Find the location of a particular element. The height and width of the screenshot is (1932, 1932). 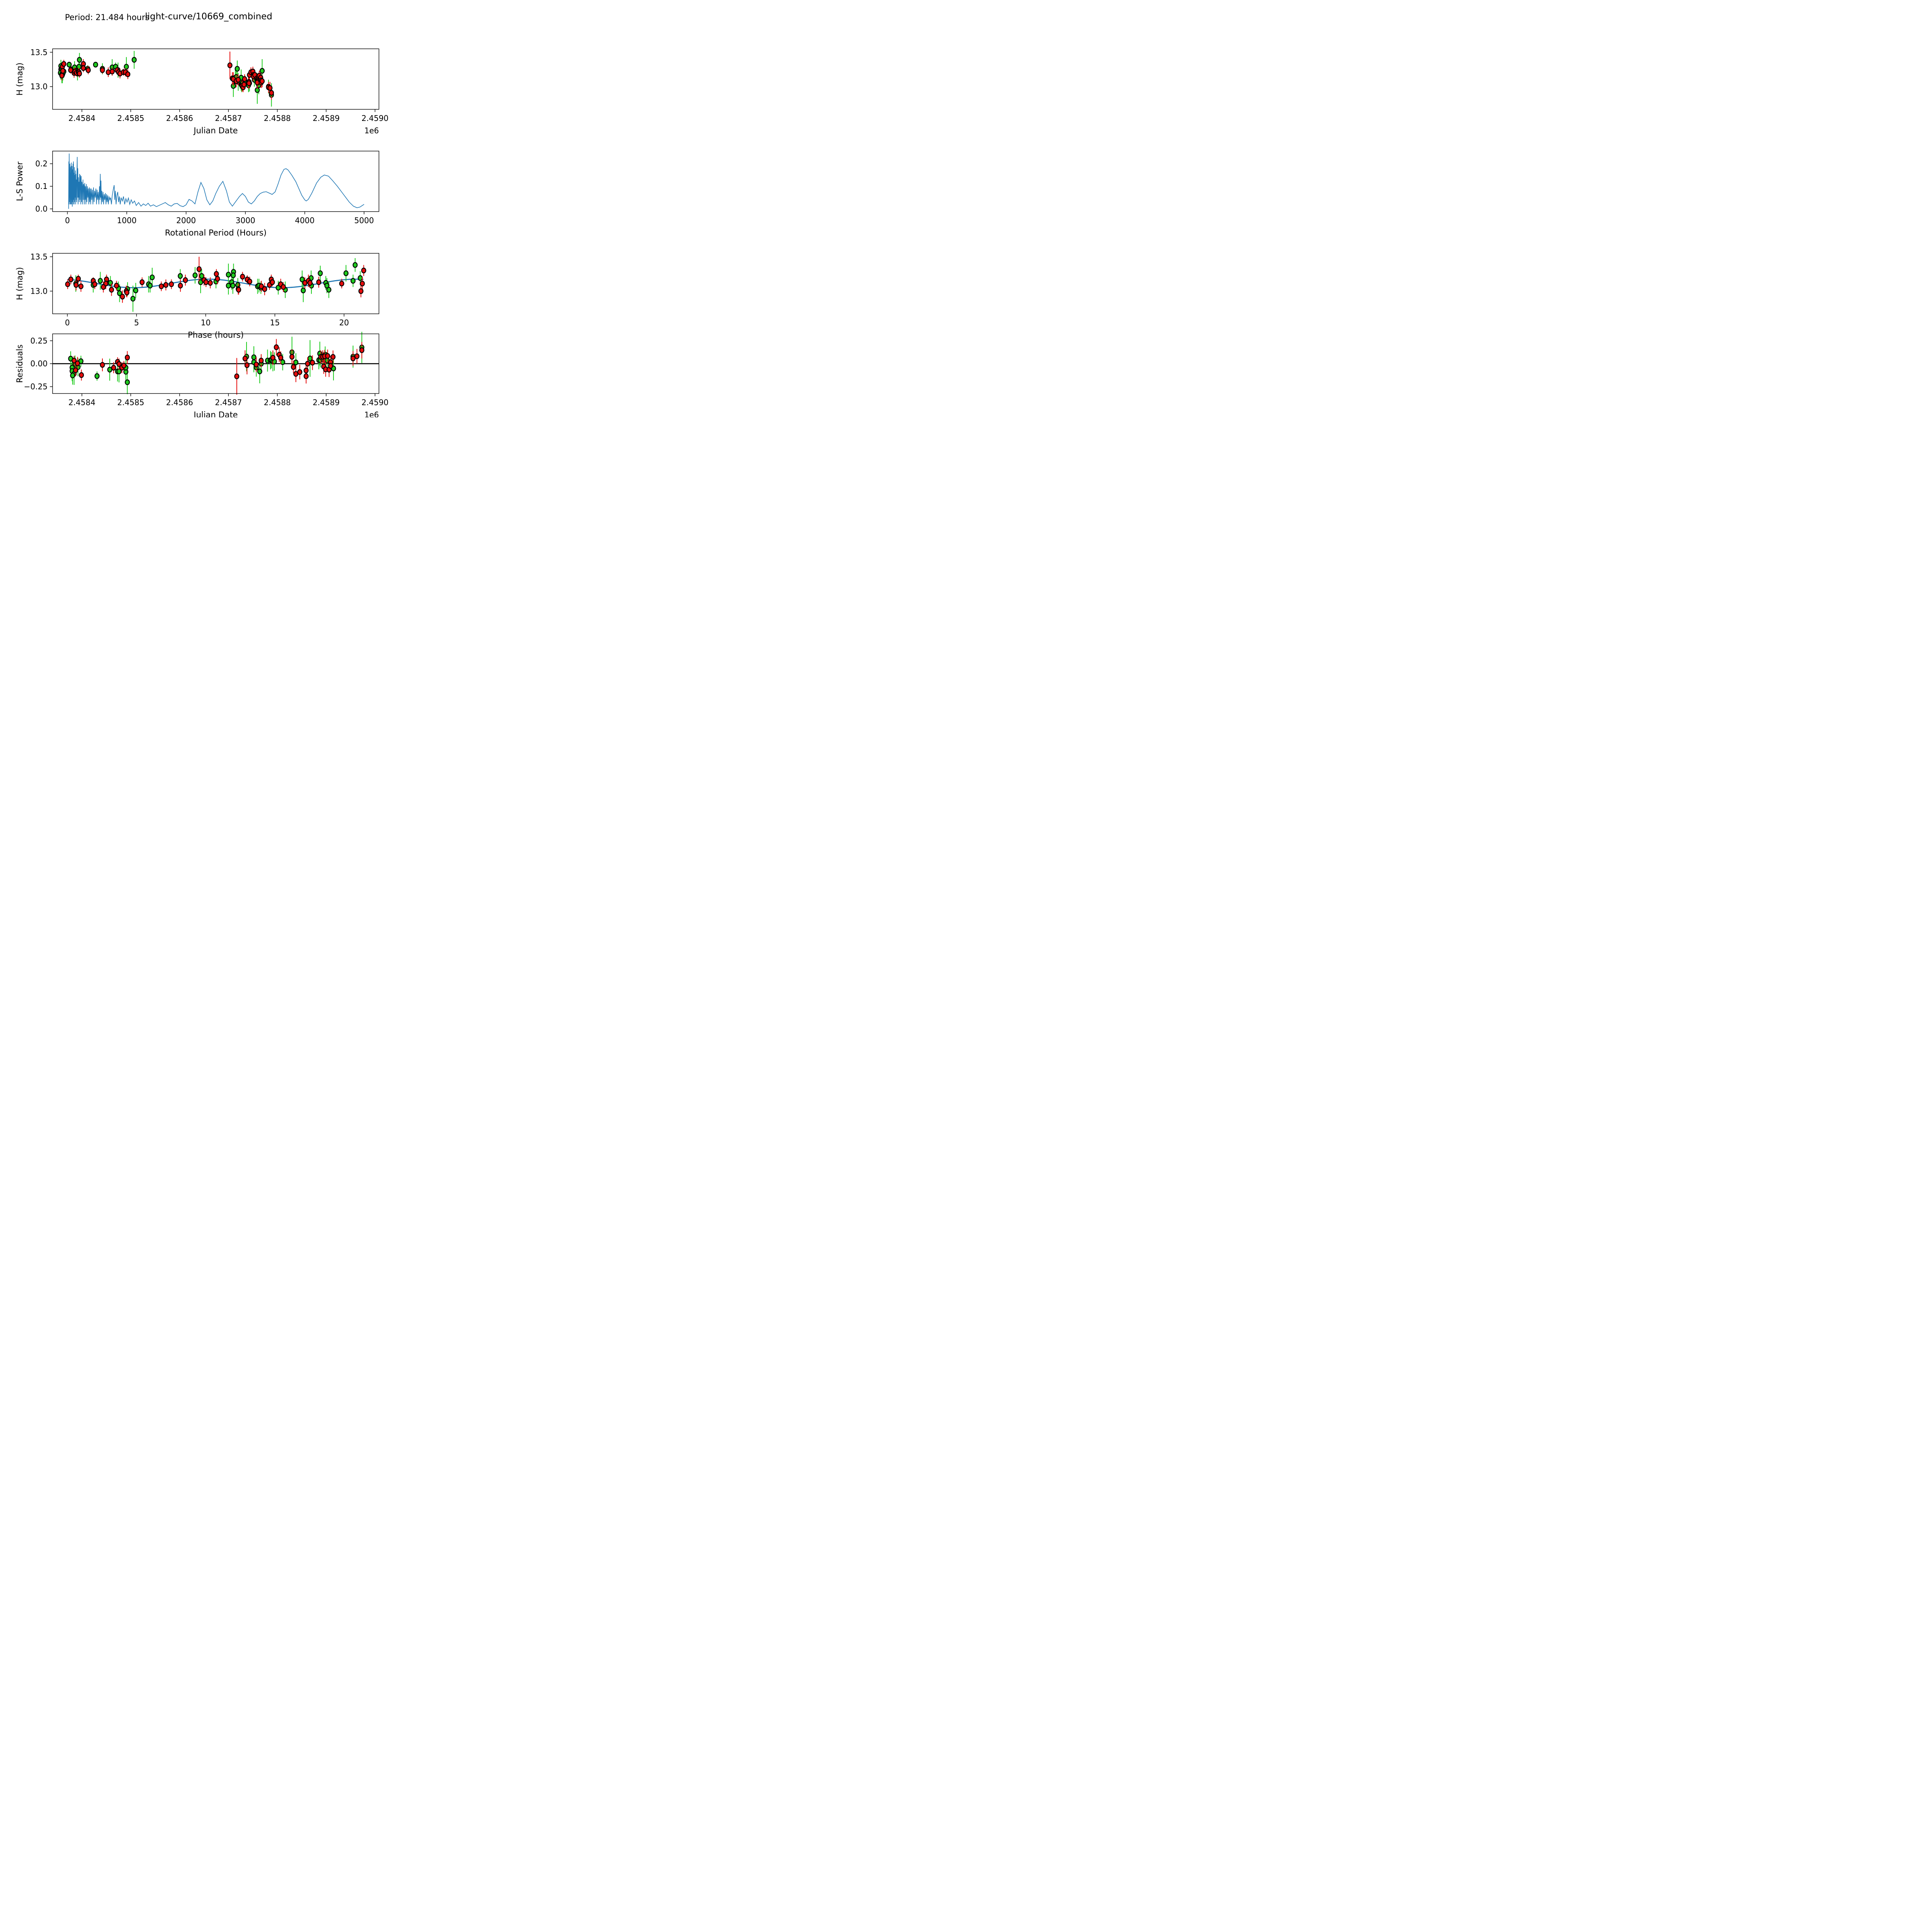

period-annotation: Period: 21.484 hours is located at coordinates (108, 17).